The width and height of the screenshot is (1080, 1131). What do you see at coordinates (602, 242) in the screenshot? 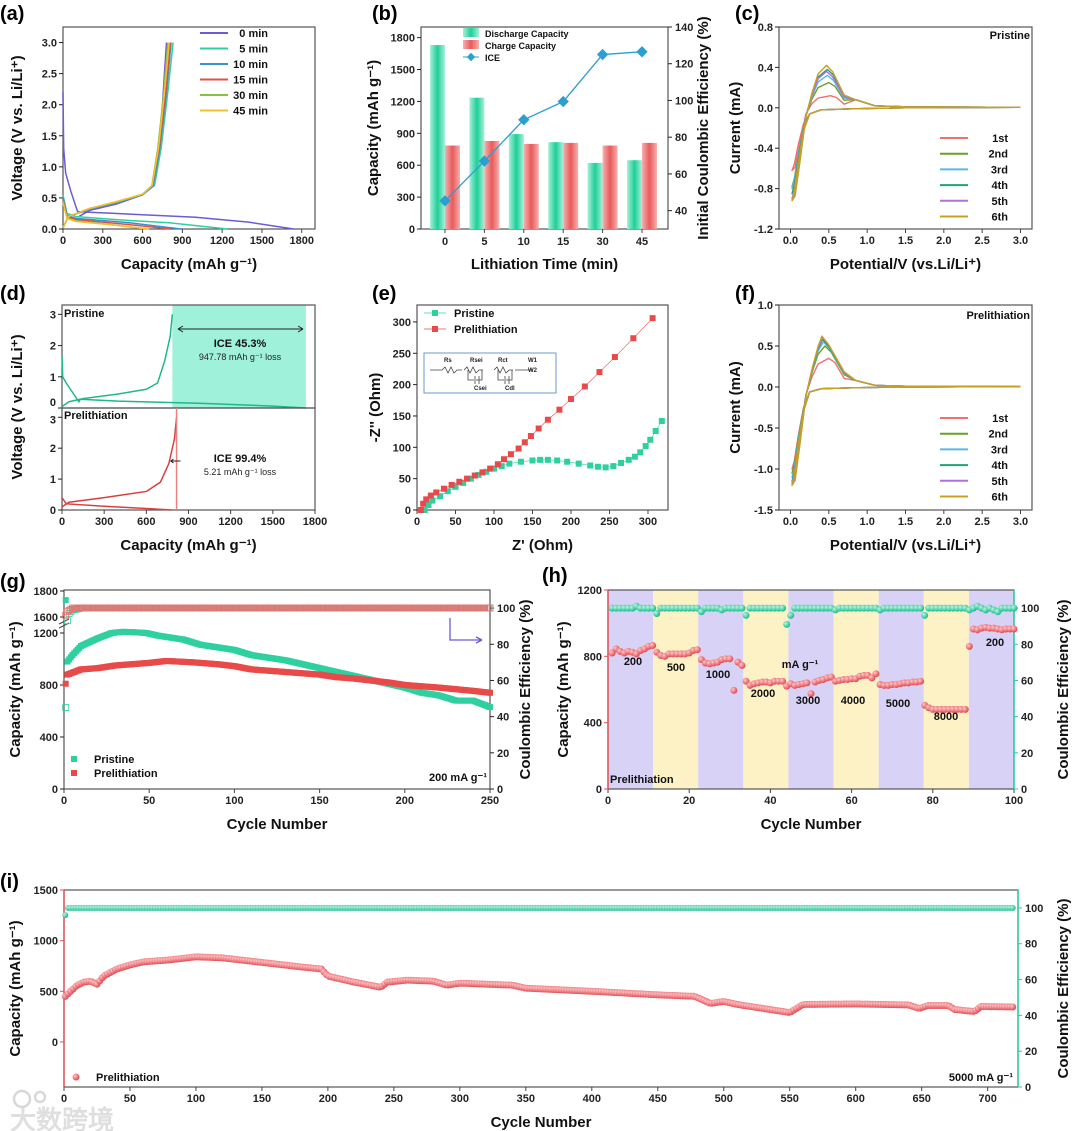
I see `x-tick-label: 30` at bounding box center [602, 242].